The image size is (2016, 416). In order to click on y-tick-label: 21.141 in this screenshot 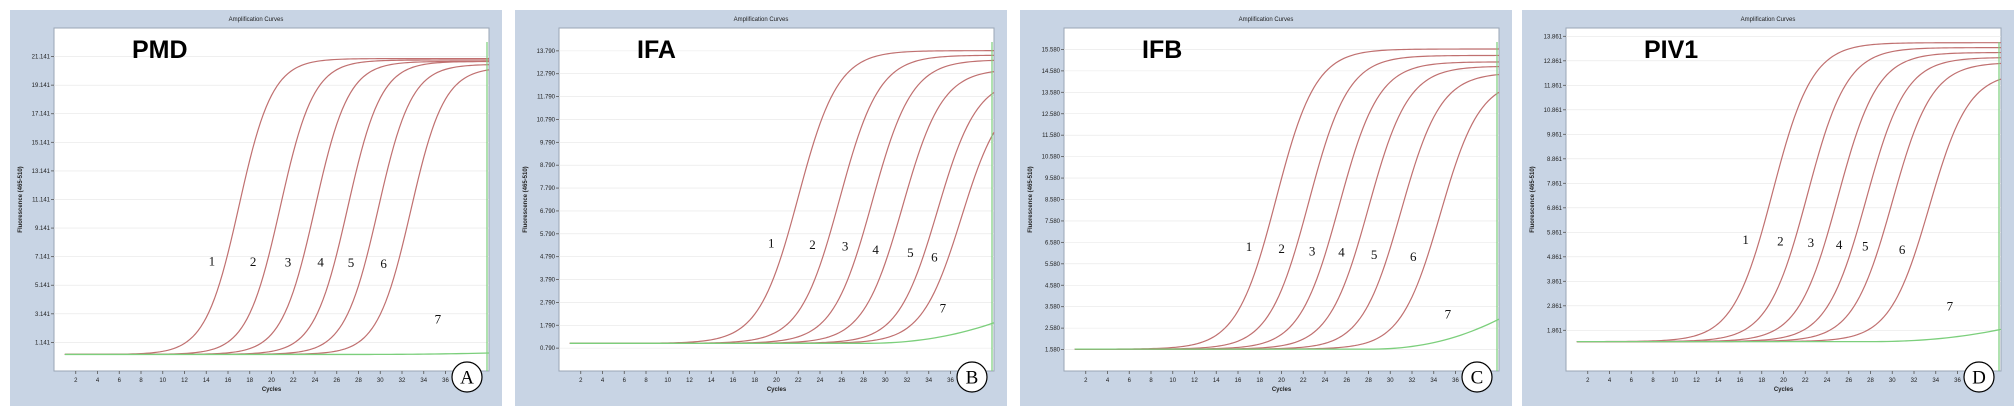, I will do `click(41, 58)`.